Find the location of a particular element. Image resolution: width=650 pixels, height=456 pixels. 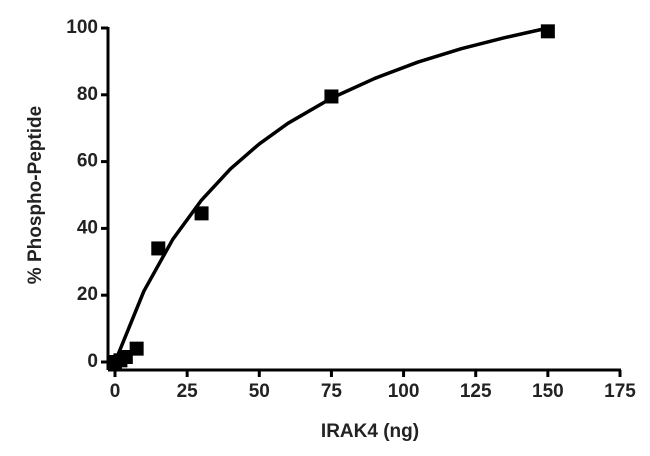

x-tick-label: 0 is located at coordinates (115, 391).